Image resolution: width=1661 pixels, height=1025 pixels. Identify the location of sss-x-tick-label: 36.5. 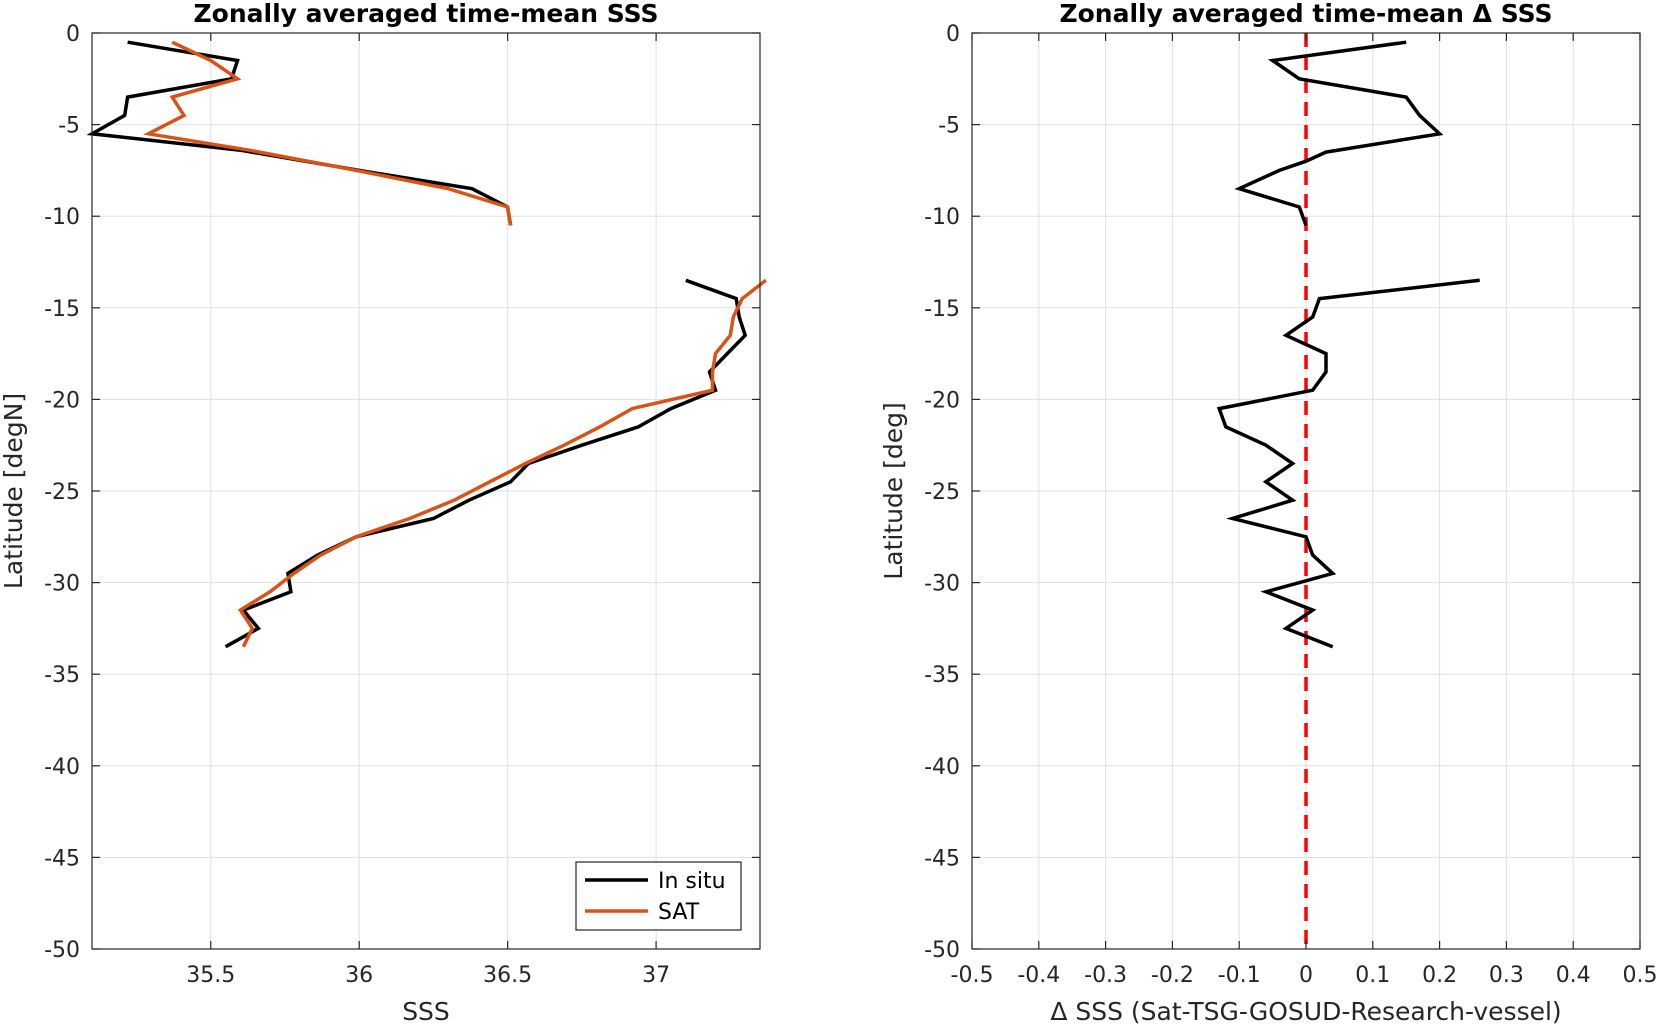
(507, 975).